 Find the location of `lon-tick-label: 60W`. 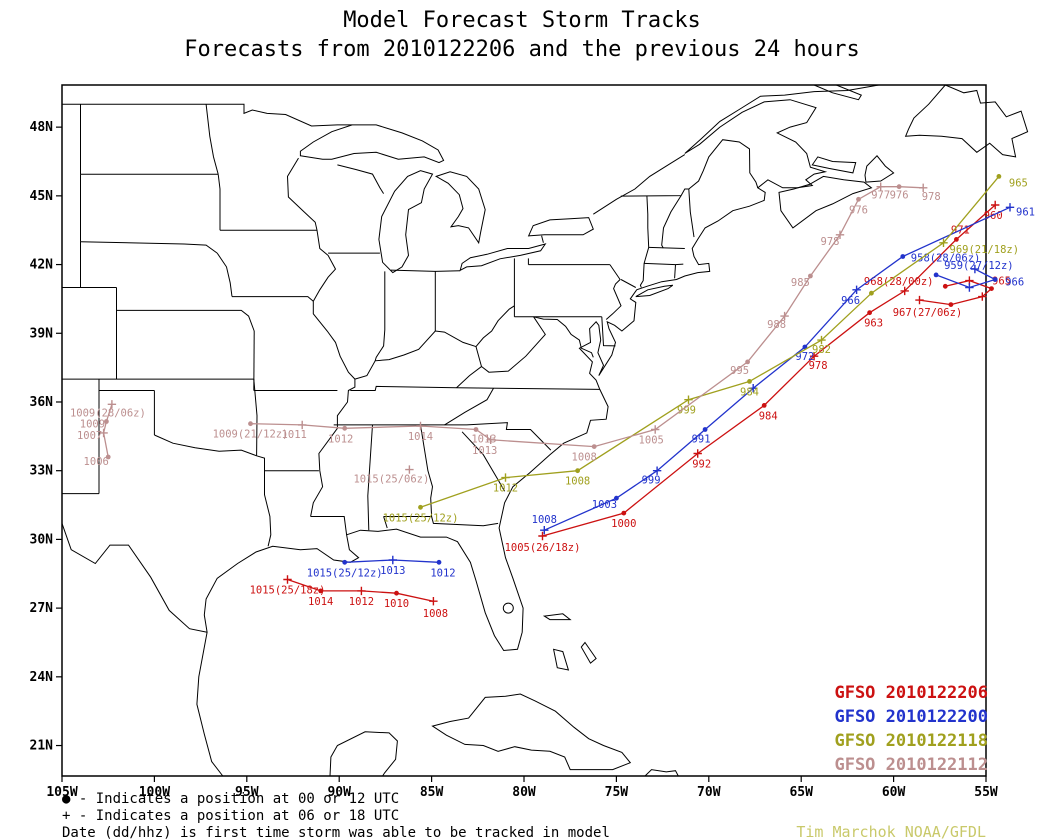

lon-tick-label: 60W is located at coordinates (894, 792).